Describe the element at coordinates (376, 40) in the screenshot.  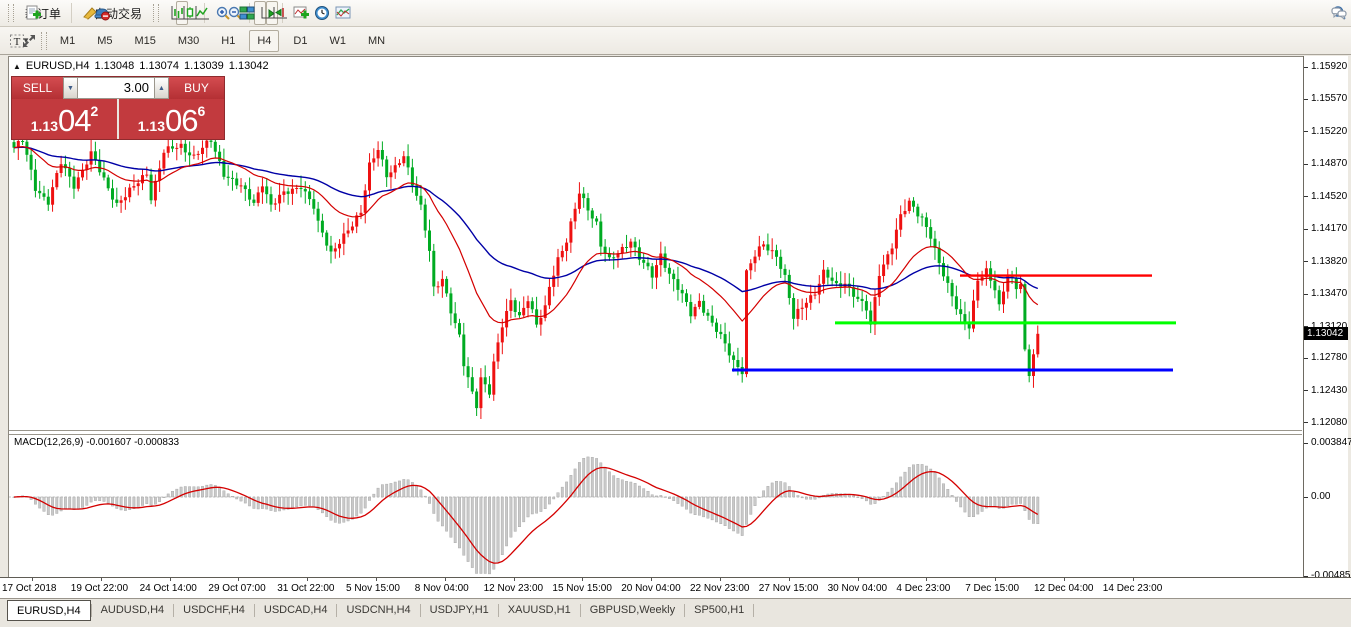
I see `timeframe-button-mn: MN` at that location.